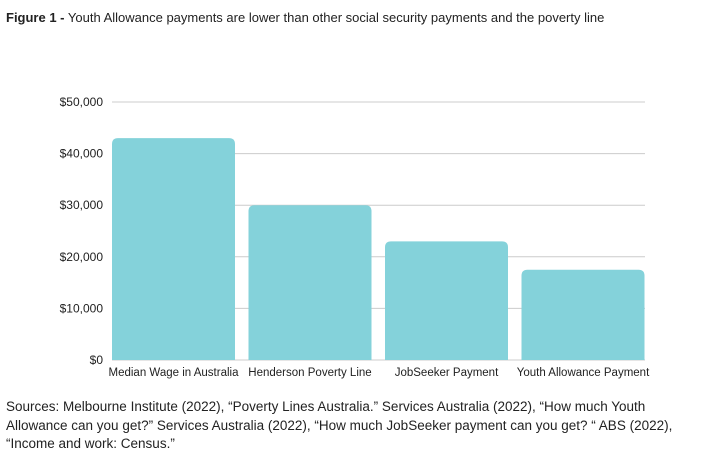 This screenshot has height=454, width=712. What do you see at coordinates (309, 373) in the screenshot?
I see `x-tick-label: Henderson Poverty Line` at bounding box center [309, 373].